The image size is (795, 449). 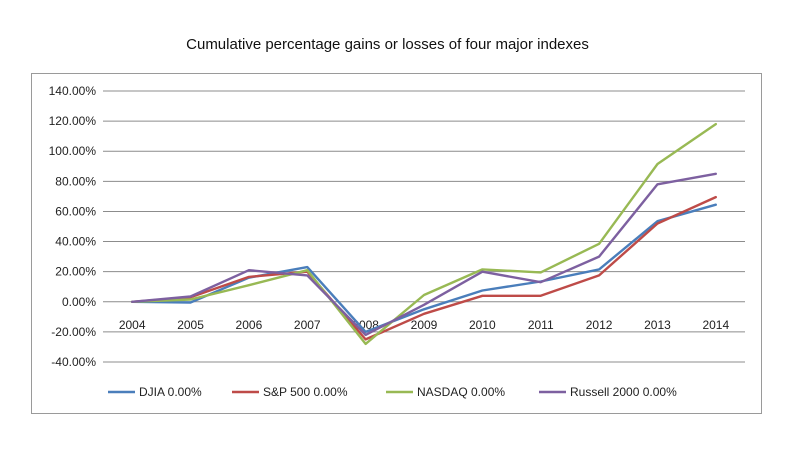 What do you see at coordinates (75, 211) in the screenshot?
I see `y-tick-label: 60.00%` at bounding box center [75, 211].